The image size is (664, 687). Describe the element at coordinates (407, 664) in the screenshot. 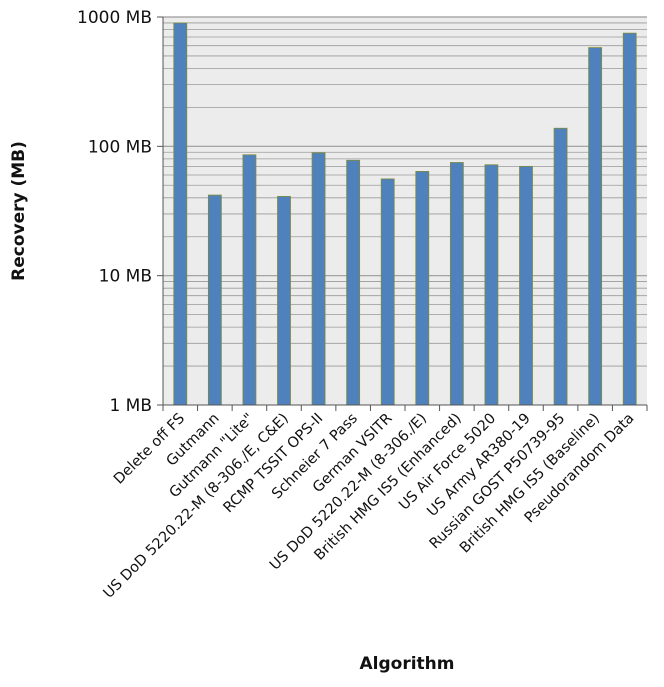

I see `x-axis-title: Algorithm` at that location.